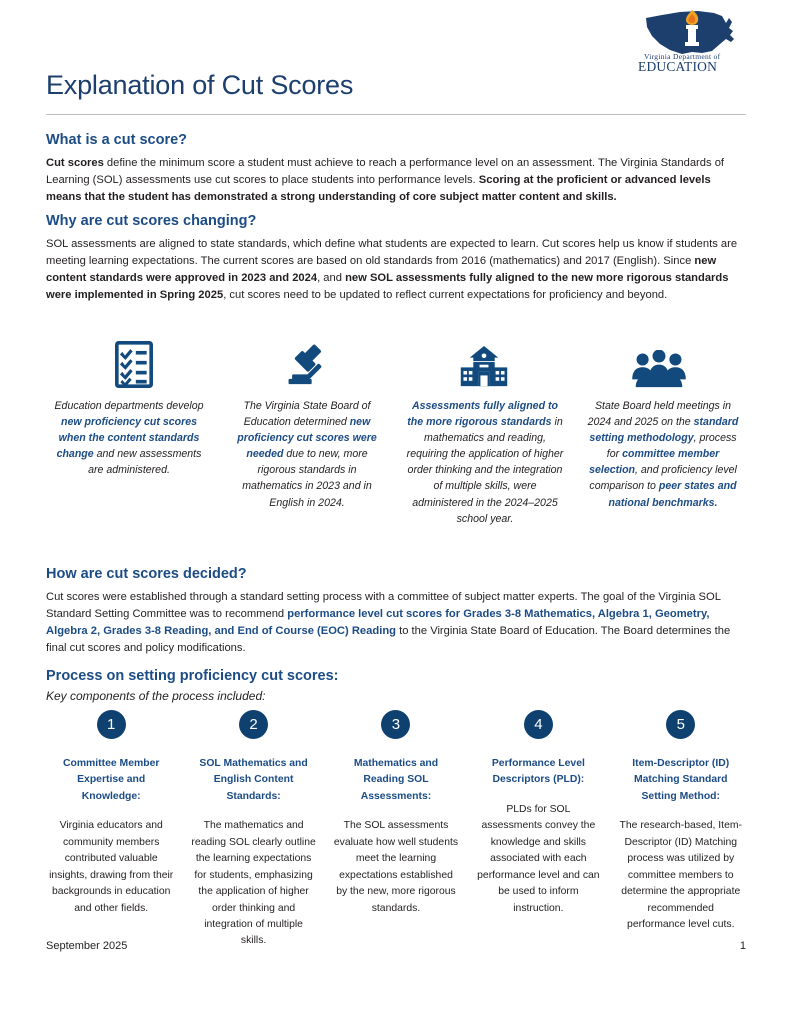  I want to click on step-number-badge-5: 5, so click(681, 724).